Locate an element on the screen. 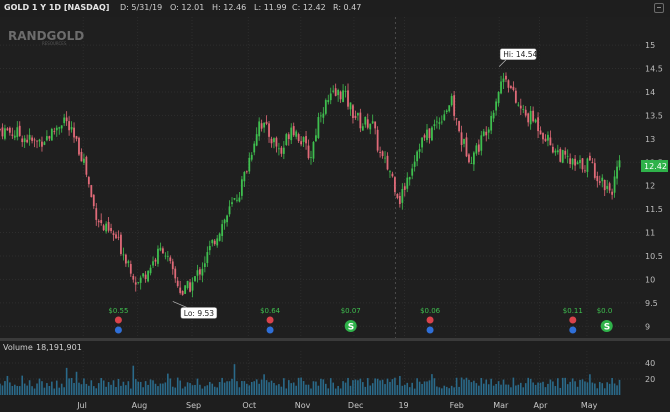 The height and width of the screenshot is (412, 670). x-tick-label: Dec is located at coordinates (355, 405).